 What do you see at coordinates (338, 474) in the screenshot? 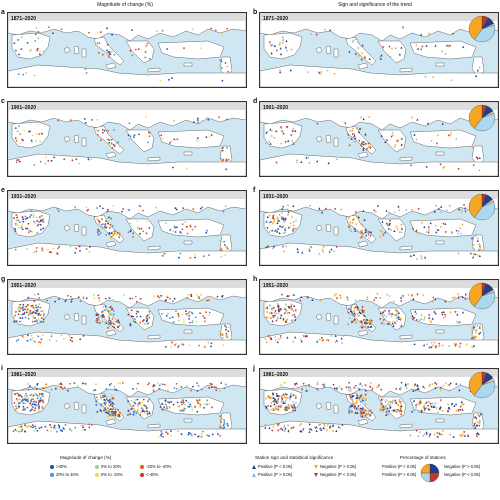
I see `legend-label: Negative (P < 0.05)` at bounding box center [338, 474].